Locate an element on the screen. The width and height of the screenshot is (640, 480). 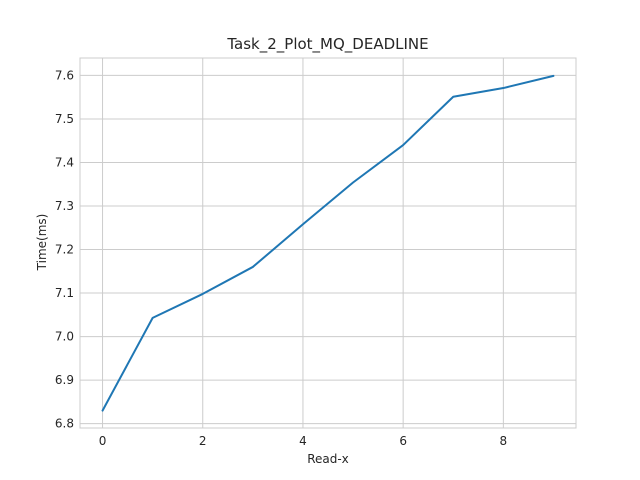
x-axis-ticks: 0 2 4 6 8 is located at coordinates (303, 441).